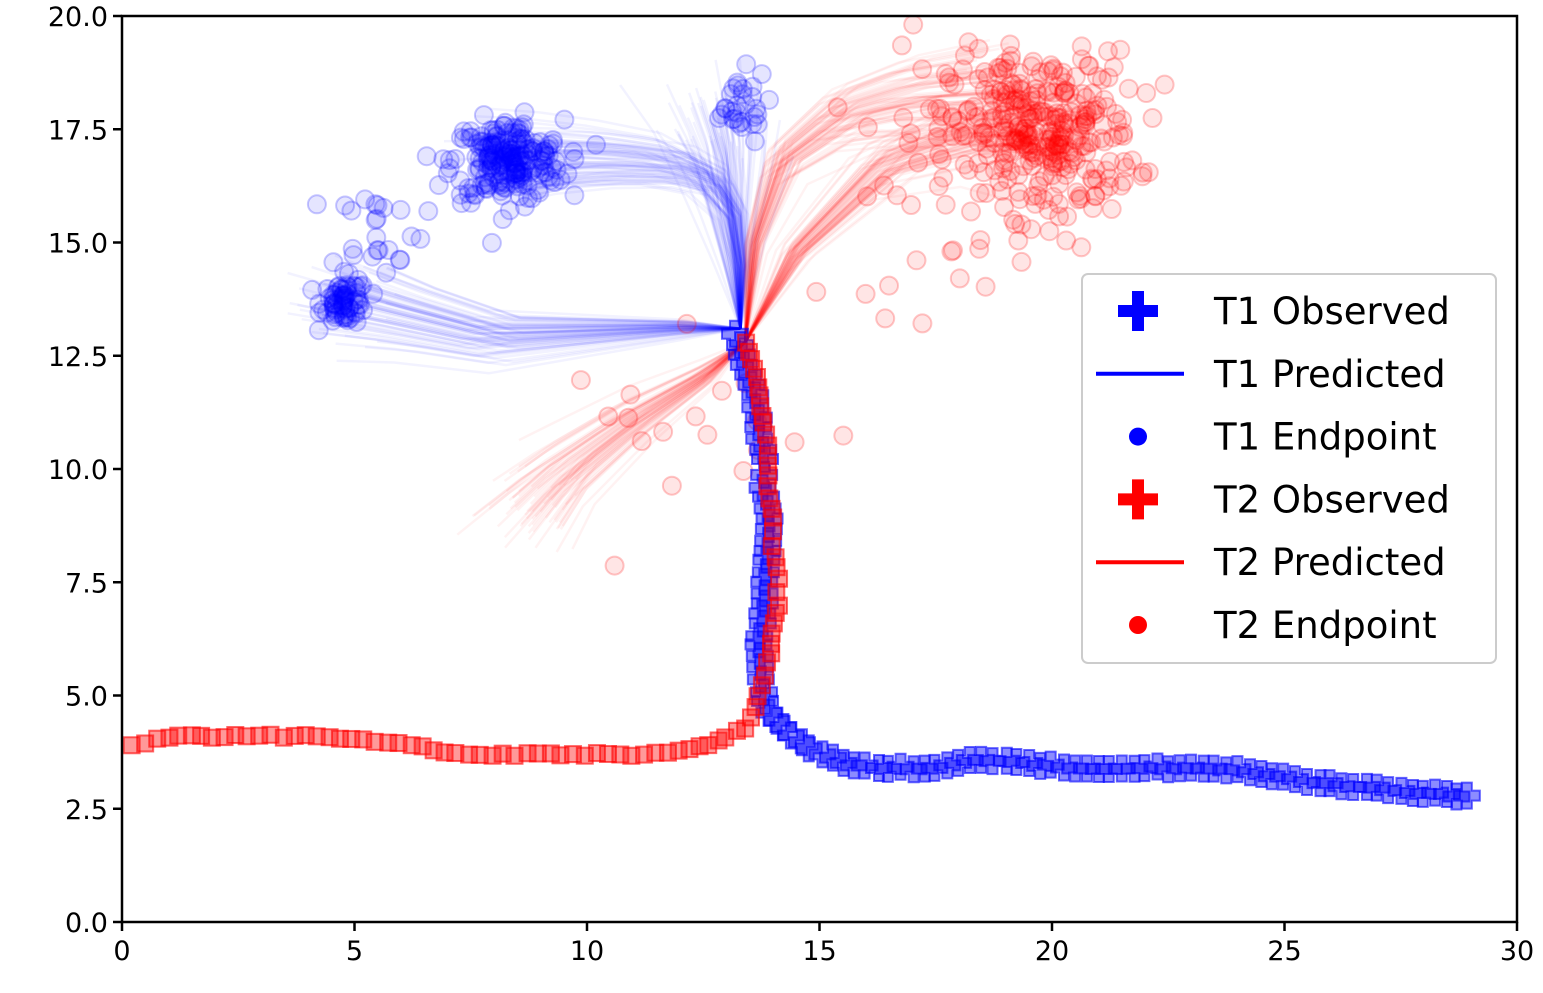 Image resolution: width=1543 pixels, height=993 pixels. Describe the element at coordinates (1138, 436) in the screenshot. I see `dot-icon` at that location.